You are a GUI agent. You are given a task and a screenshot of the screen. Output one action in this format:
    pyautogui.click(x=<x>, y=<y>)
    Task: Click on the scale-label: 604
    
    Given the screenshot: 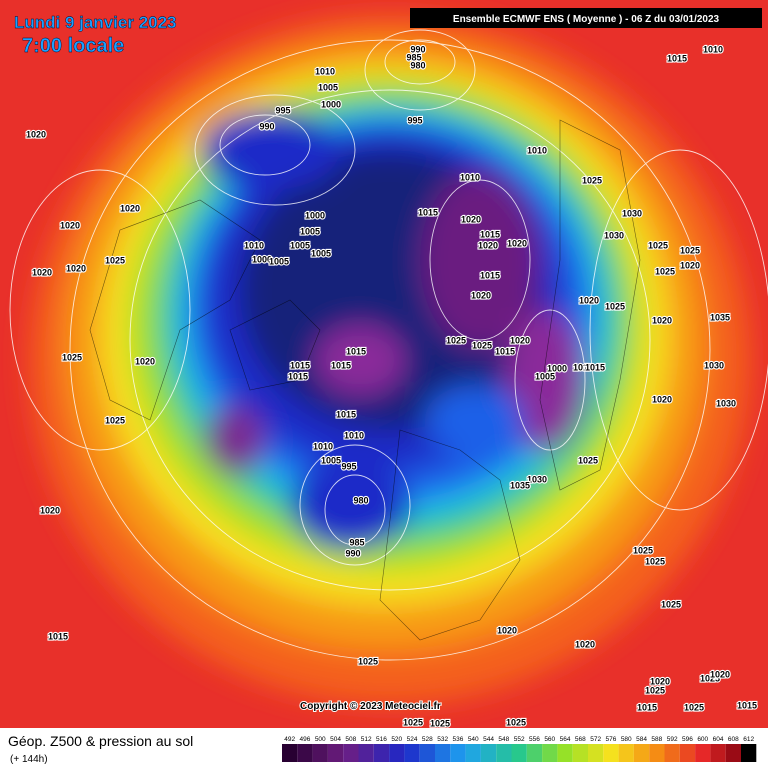 What is the action you would take?
    pyautogui.click(x=718, y=739)
    